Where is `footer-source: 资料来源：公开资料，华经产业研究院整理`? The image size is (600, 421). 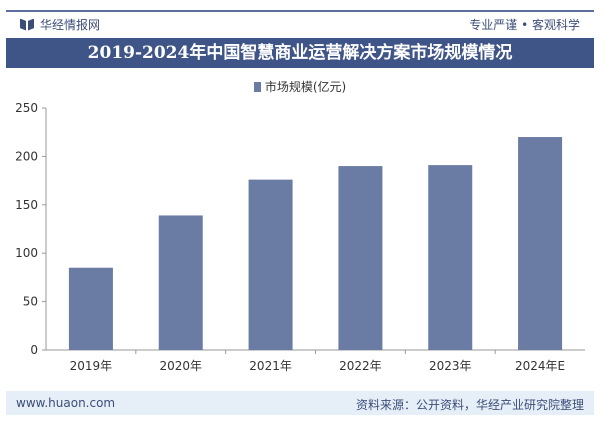
footer-source: 资料来源：公开资料，华经产业研究院整理 is located at coordinates (469, 405).